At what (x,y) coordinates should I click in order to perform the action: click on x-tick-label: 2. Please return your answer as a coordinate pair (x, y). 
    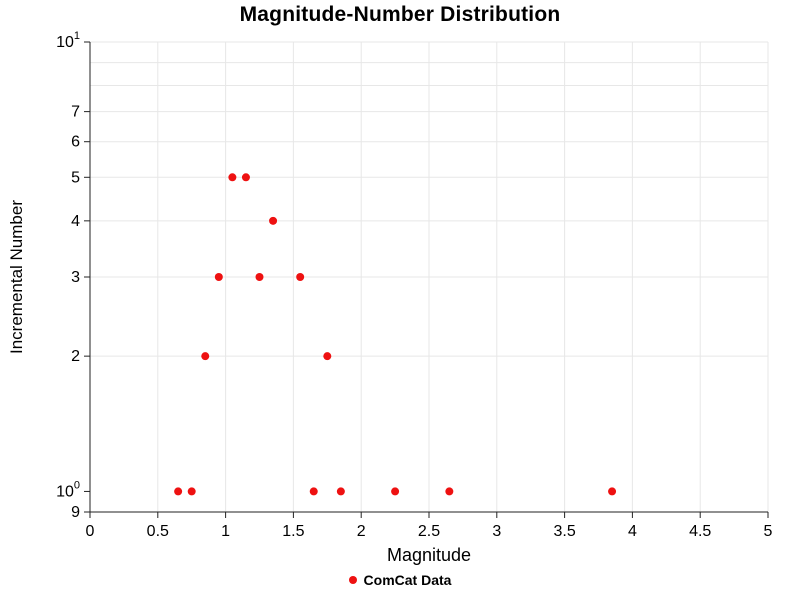
    Looking at the image, I should click on (361, 531).